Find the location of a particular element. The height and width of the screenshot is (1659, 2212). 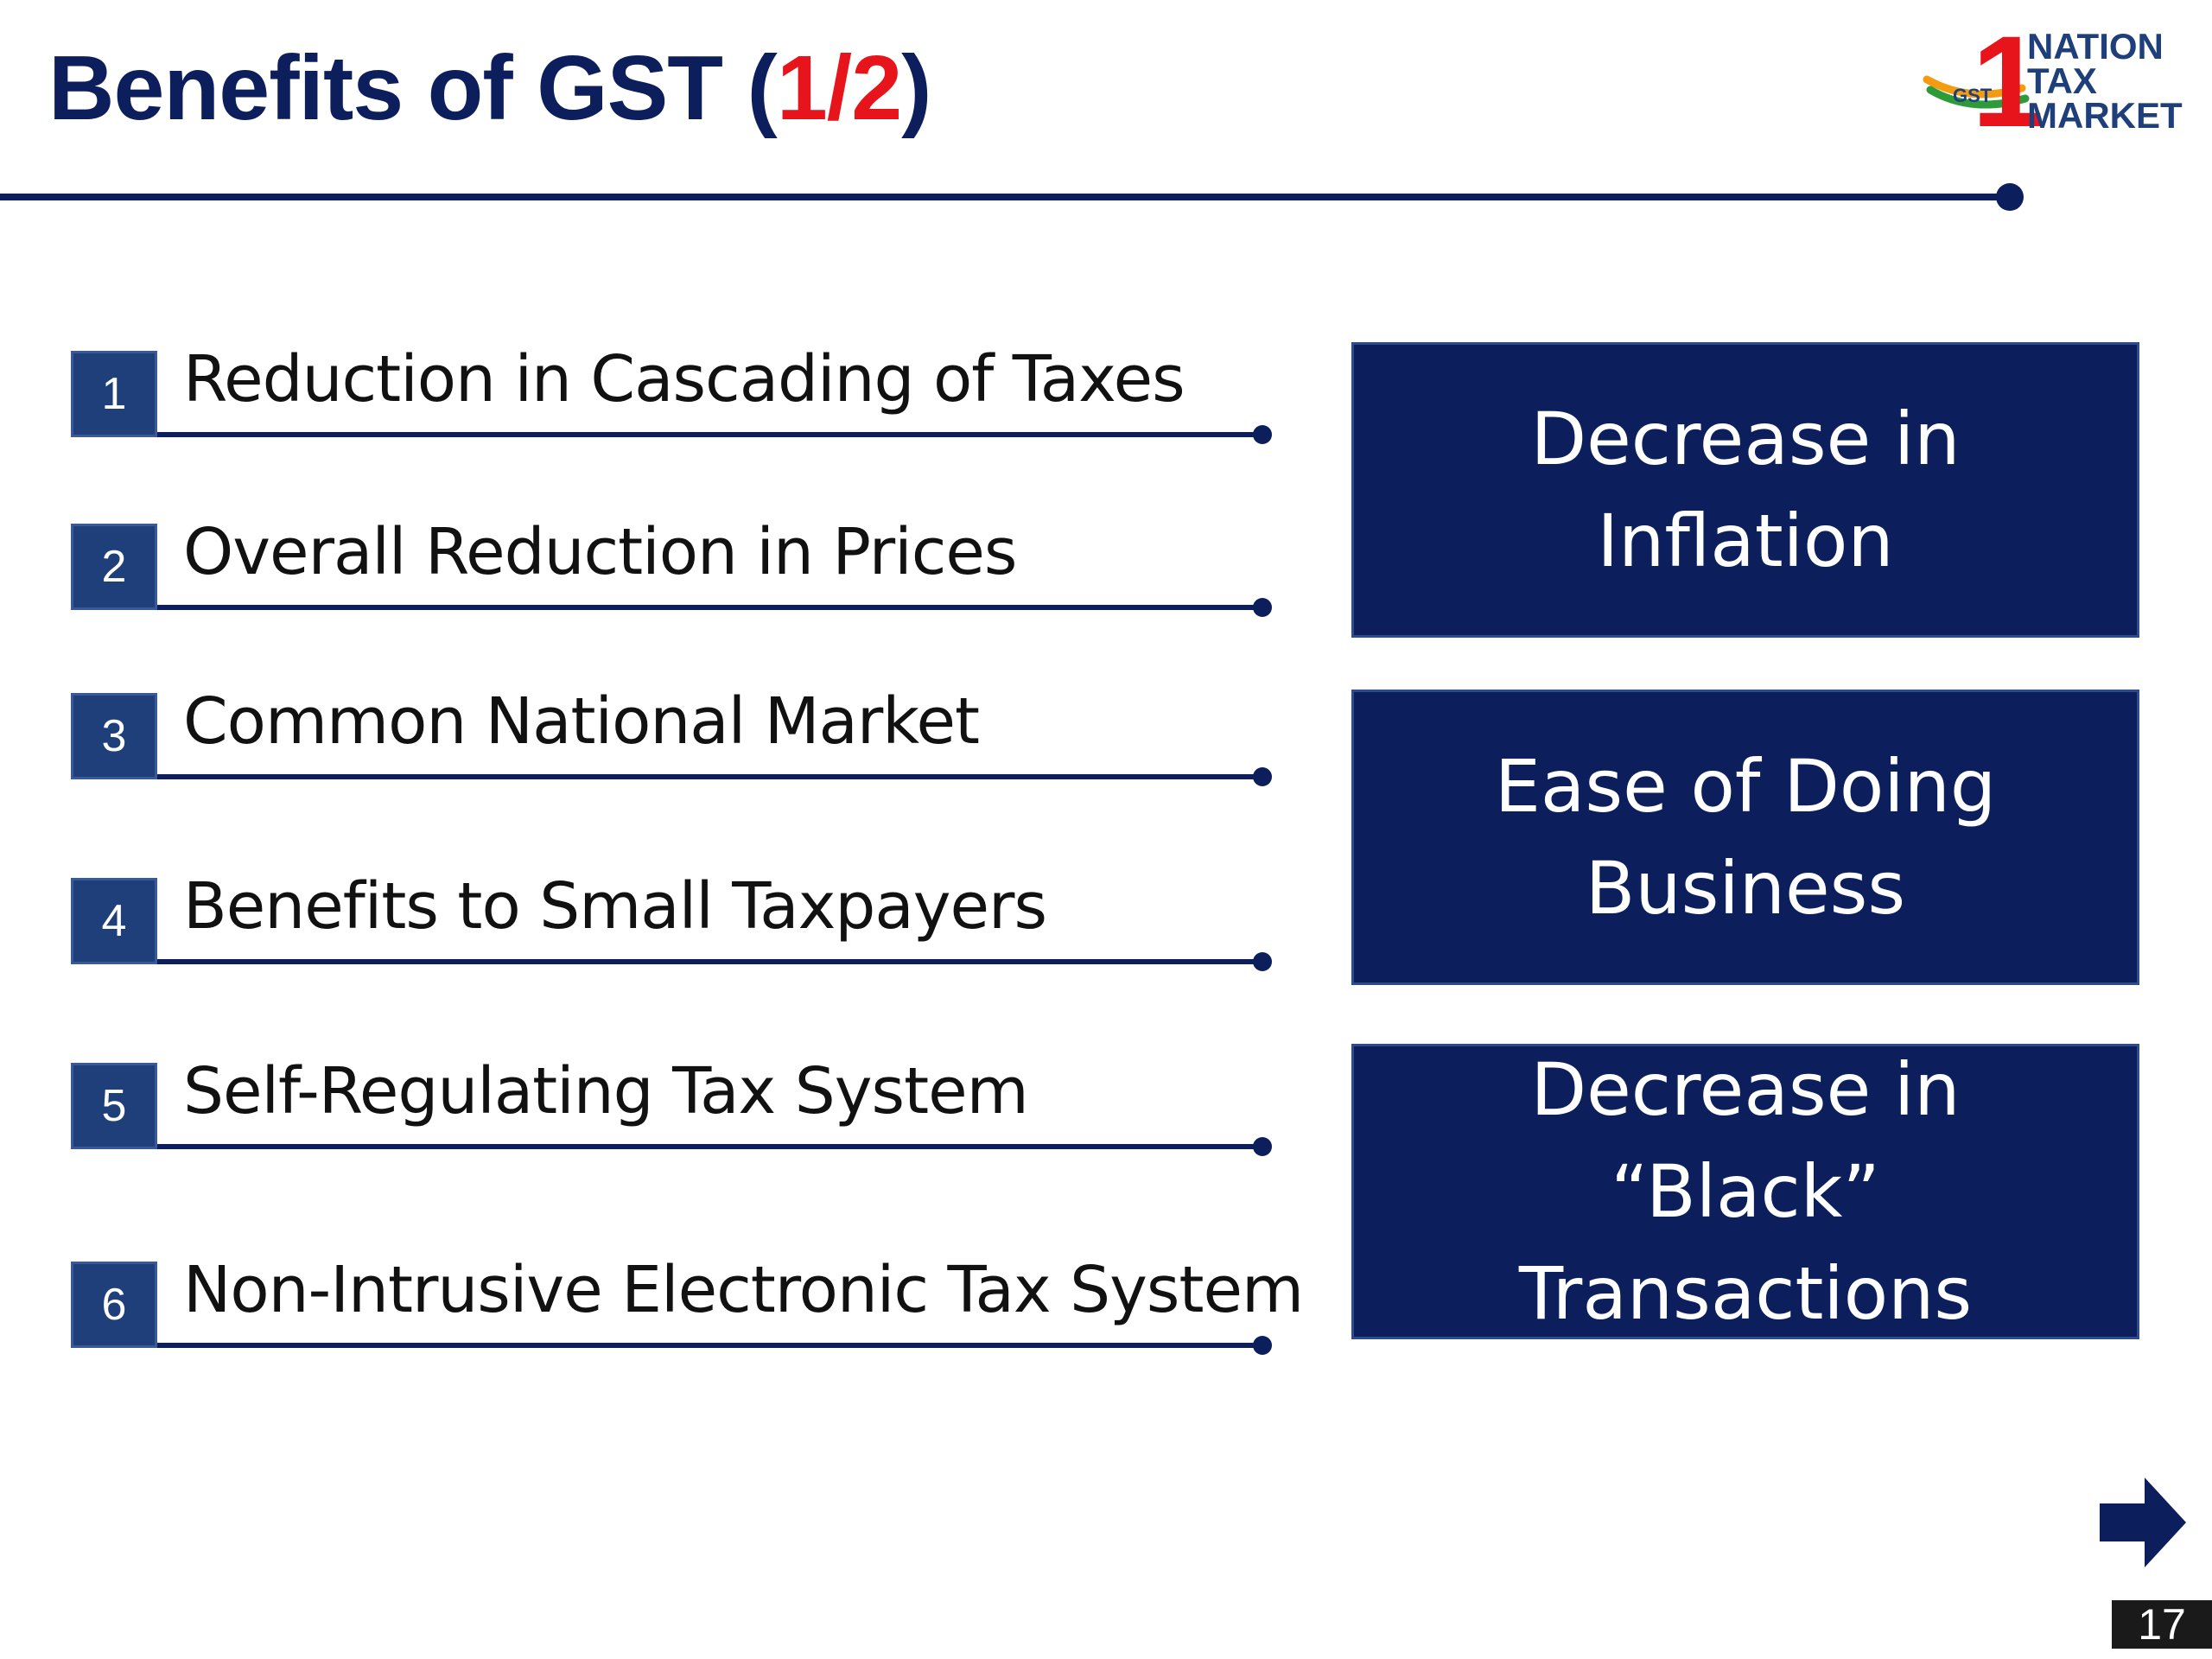

benefit-label: Self-Regulating Tax System is located at coordinates (606, 1091).